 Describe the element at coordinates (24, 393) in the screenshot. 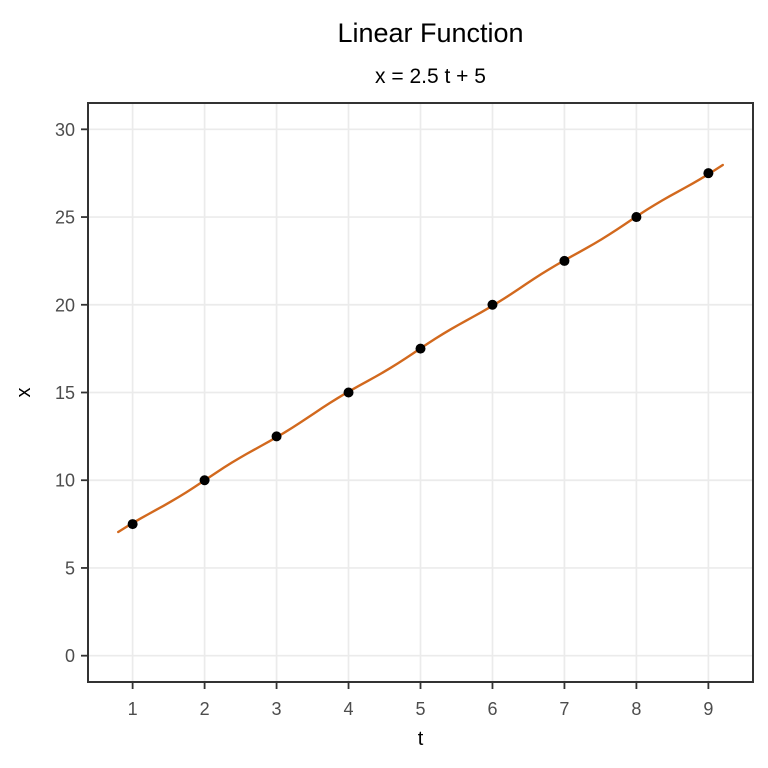

I see `y-axis-title: x` at that location.